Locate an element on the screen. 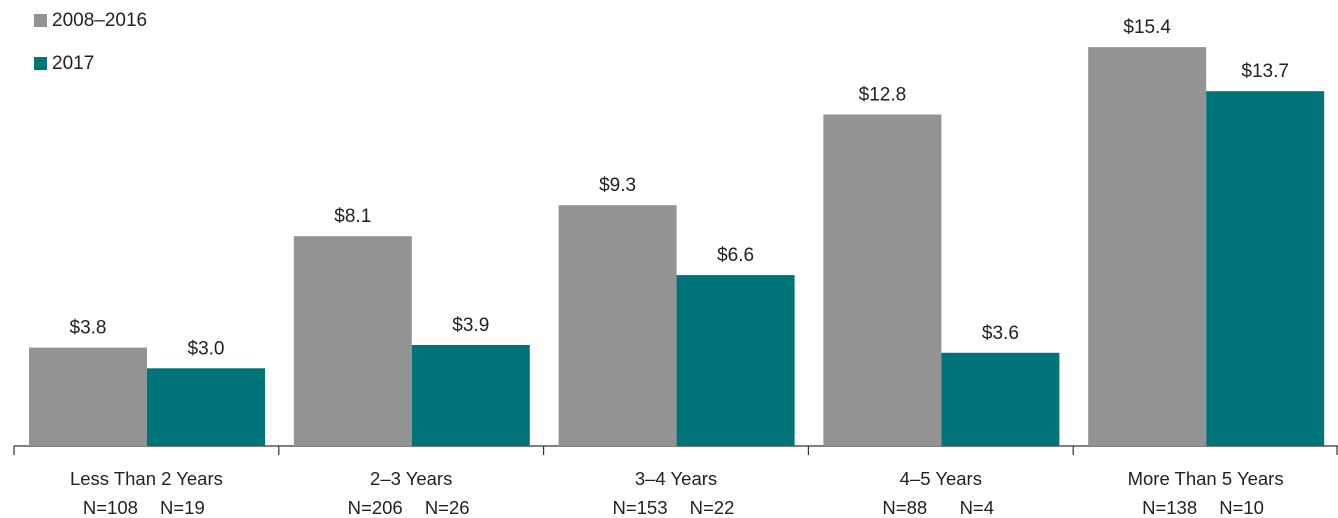  n-label: N=108 is located at coordinates (110, 507).